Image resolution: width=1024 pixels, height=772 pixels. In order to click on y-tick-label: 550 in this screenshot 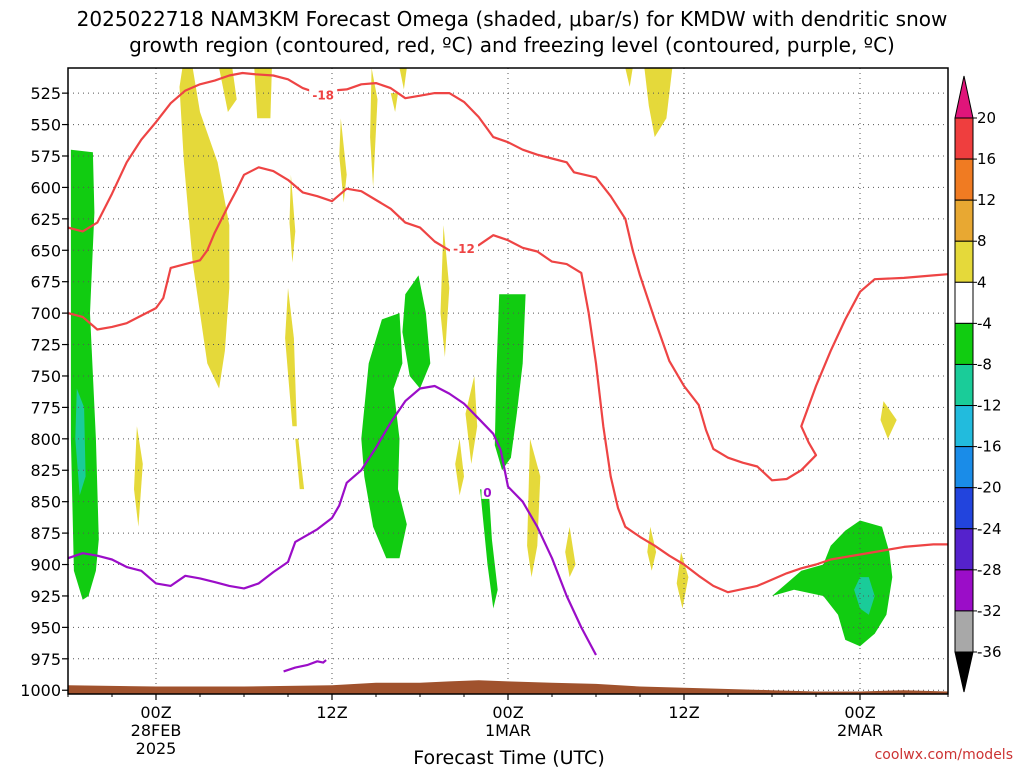, I will do `click(45, 125)`.